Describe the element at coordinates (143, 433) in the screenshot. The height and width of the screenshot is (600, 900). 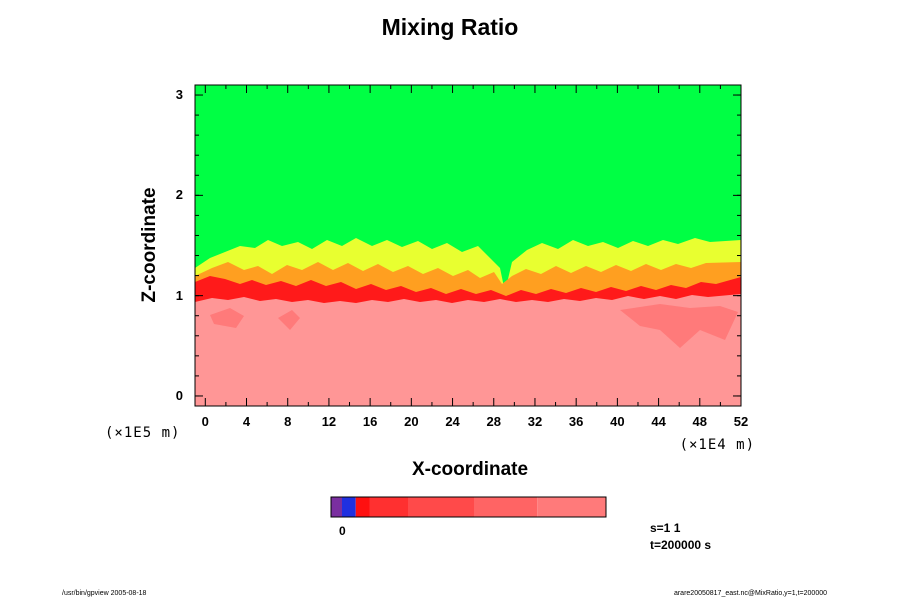
I see `y-axis-unit: (×1E5 m)` at that location.